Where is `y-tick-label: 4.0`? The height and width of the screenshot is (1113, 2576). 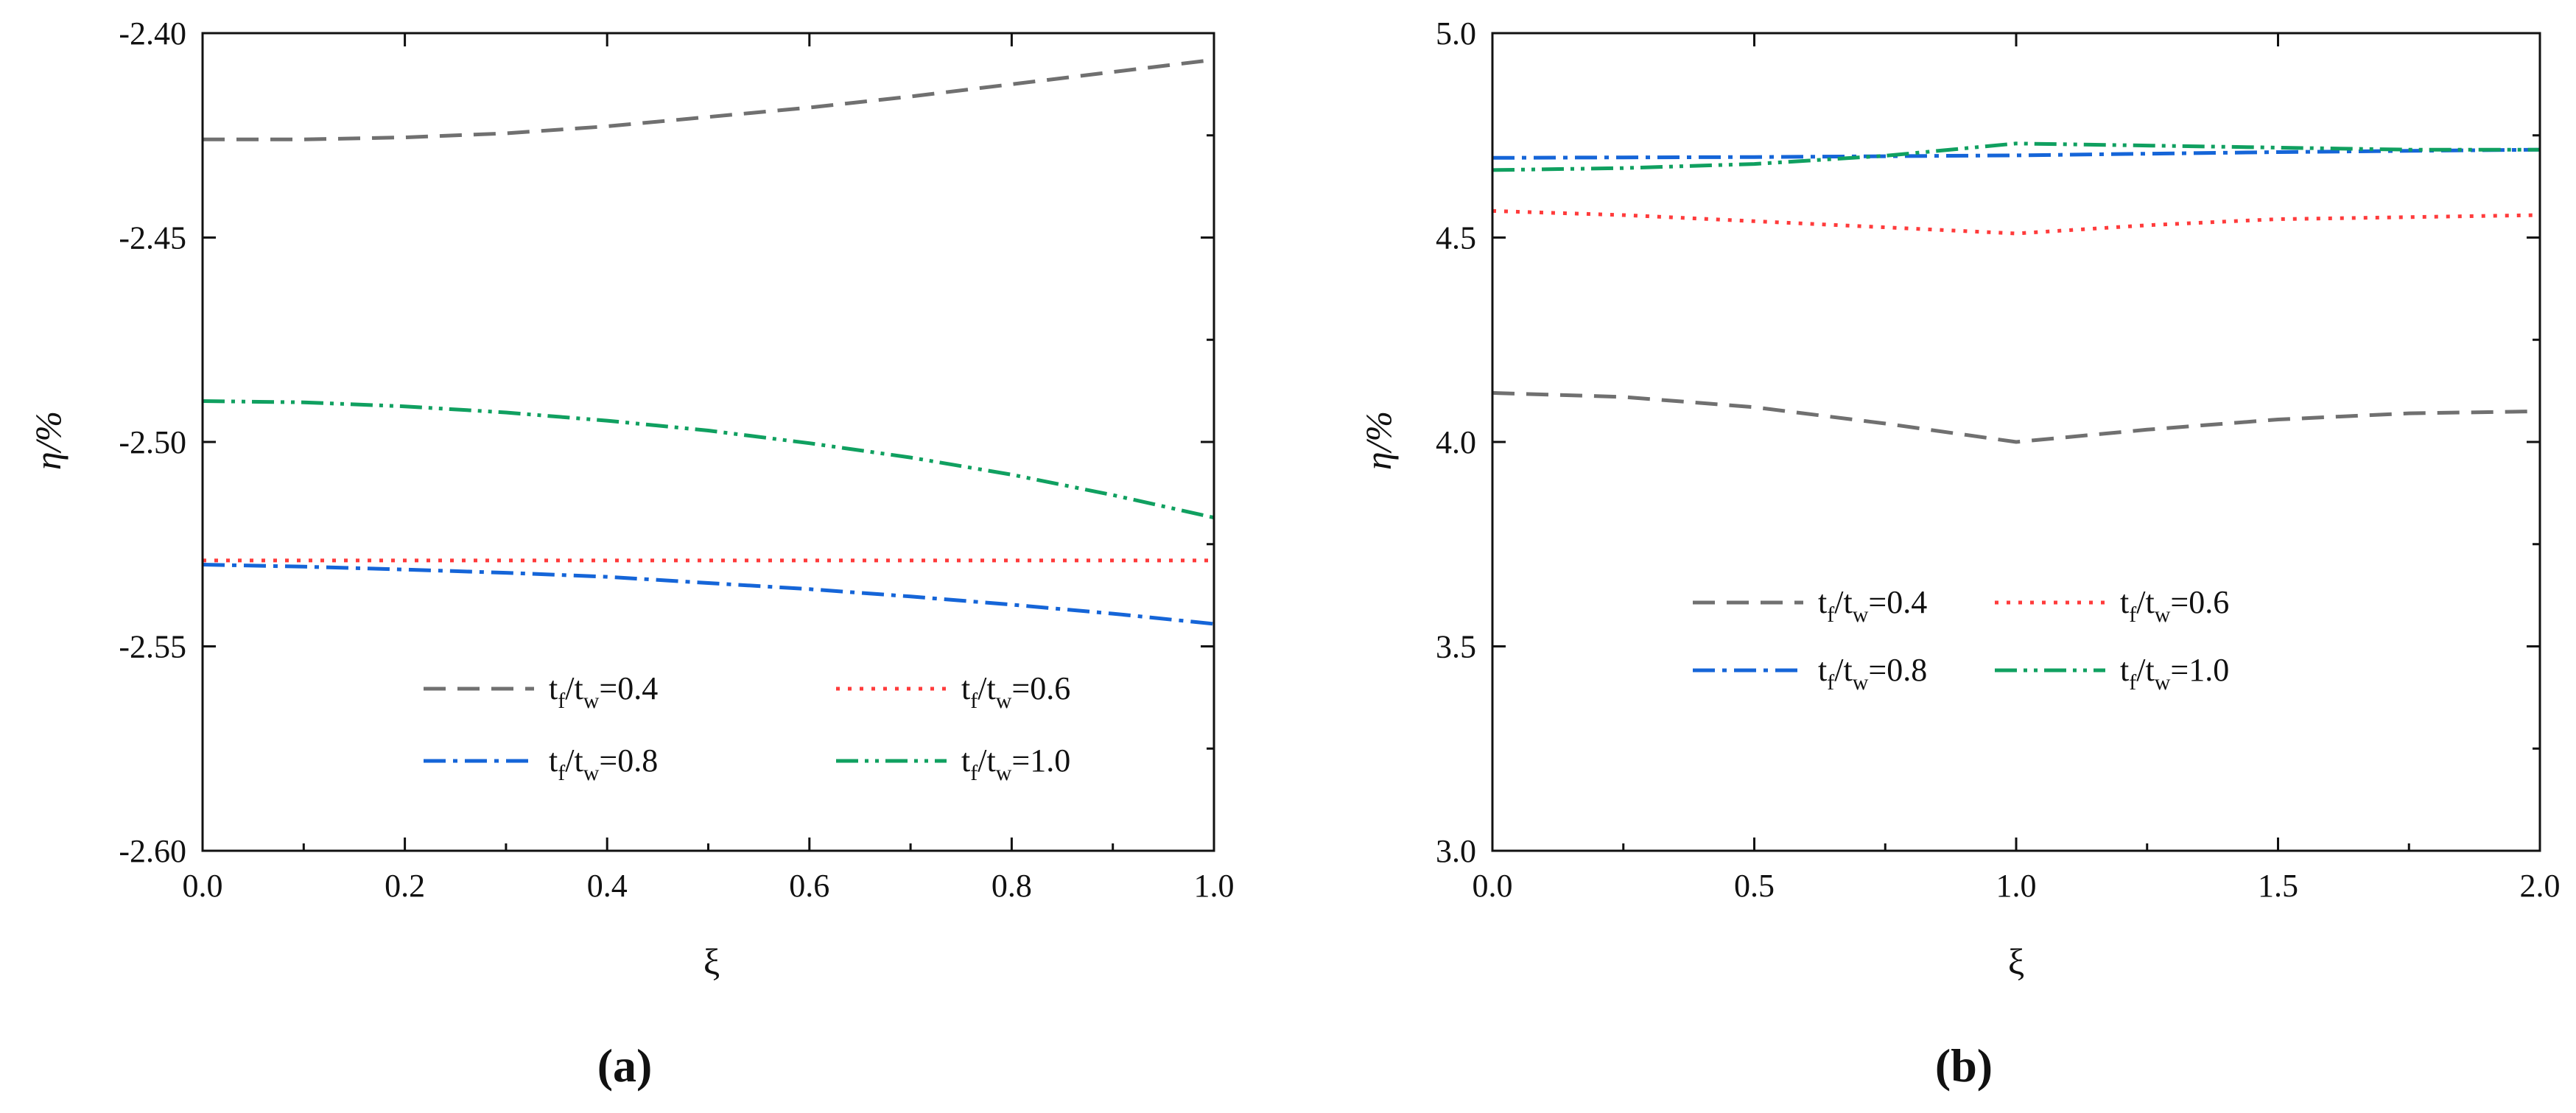
y-tick-label: 4.0 is located at coordinates (1456, 442).